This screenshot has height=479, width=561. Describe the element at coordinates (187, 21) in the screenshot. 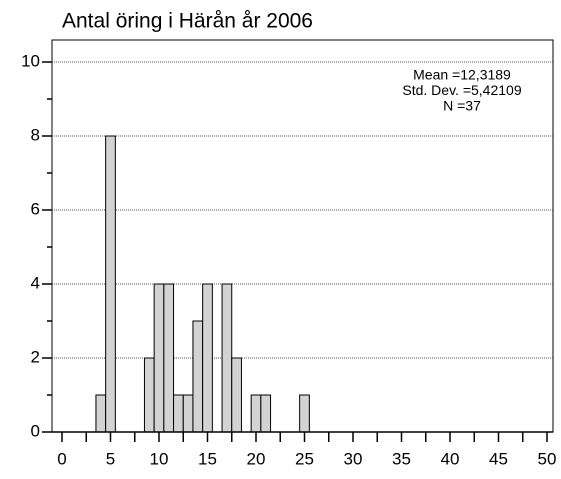

I see `chart-title: Antal öring i Härån år 2006` at that location.